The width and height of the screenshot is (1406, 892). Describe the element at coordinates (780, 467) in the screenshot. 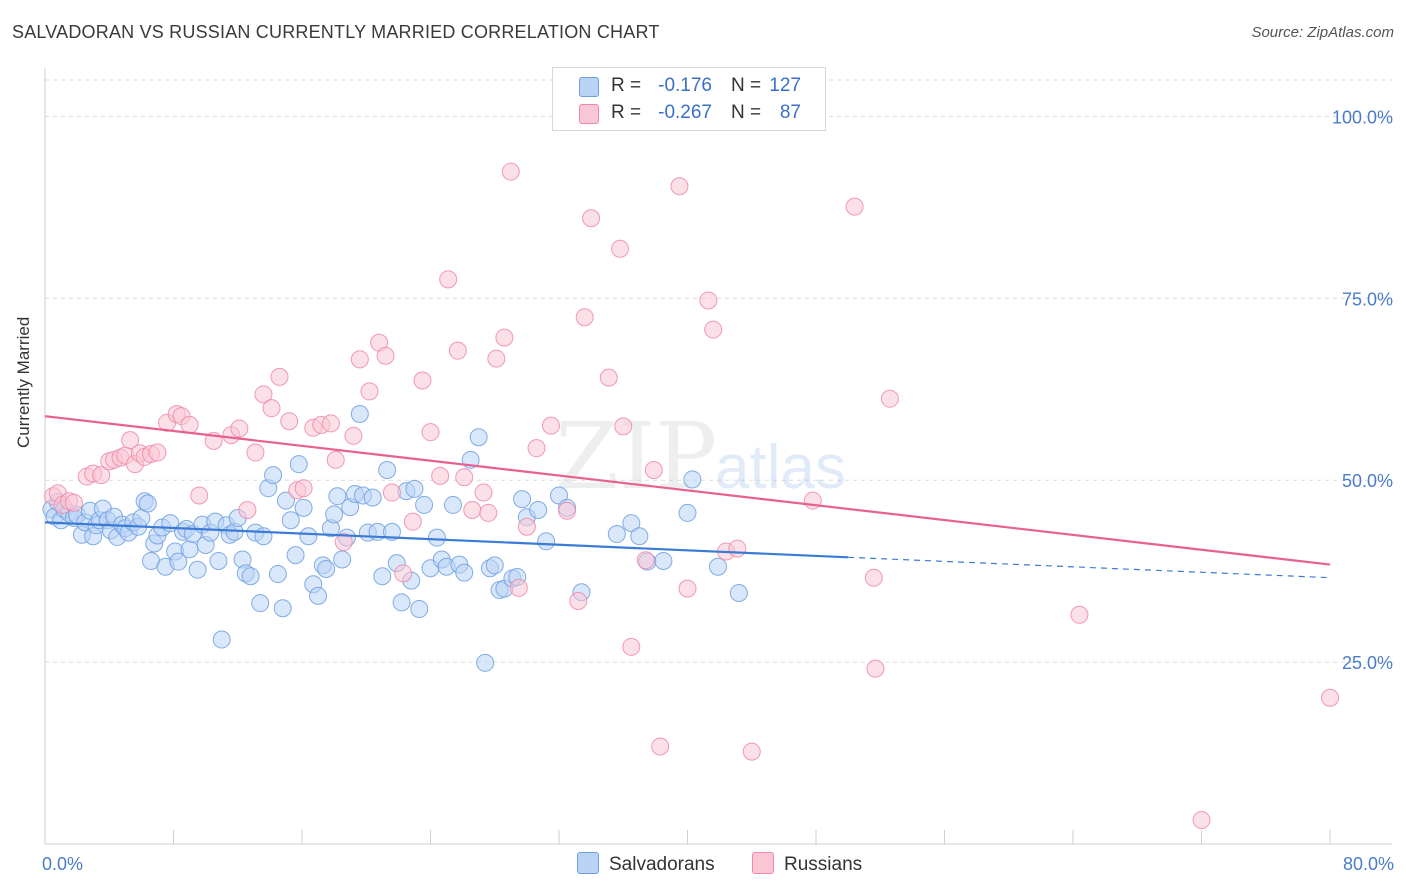

I see `watermark-atlas: atlas` at that location.